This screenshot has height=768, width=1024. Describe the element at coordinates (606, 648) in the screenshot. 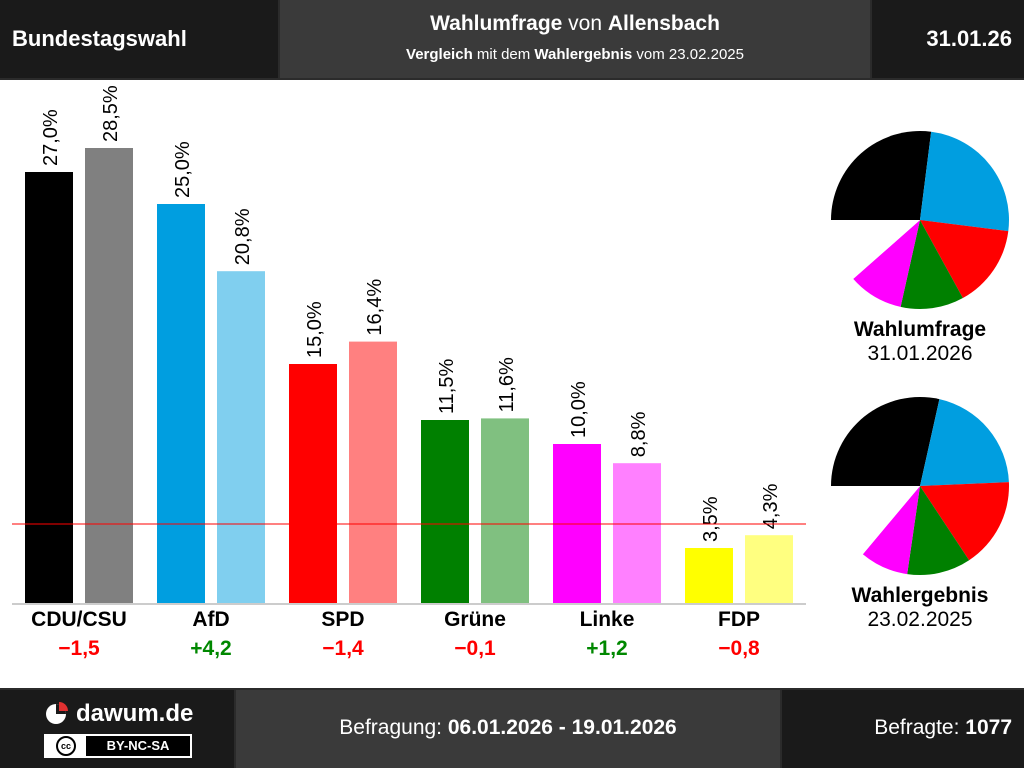

I see `change-label: +1,2` at that location.